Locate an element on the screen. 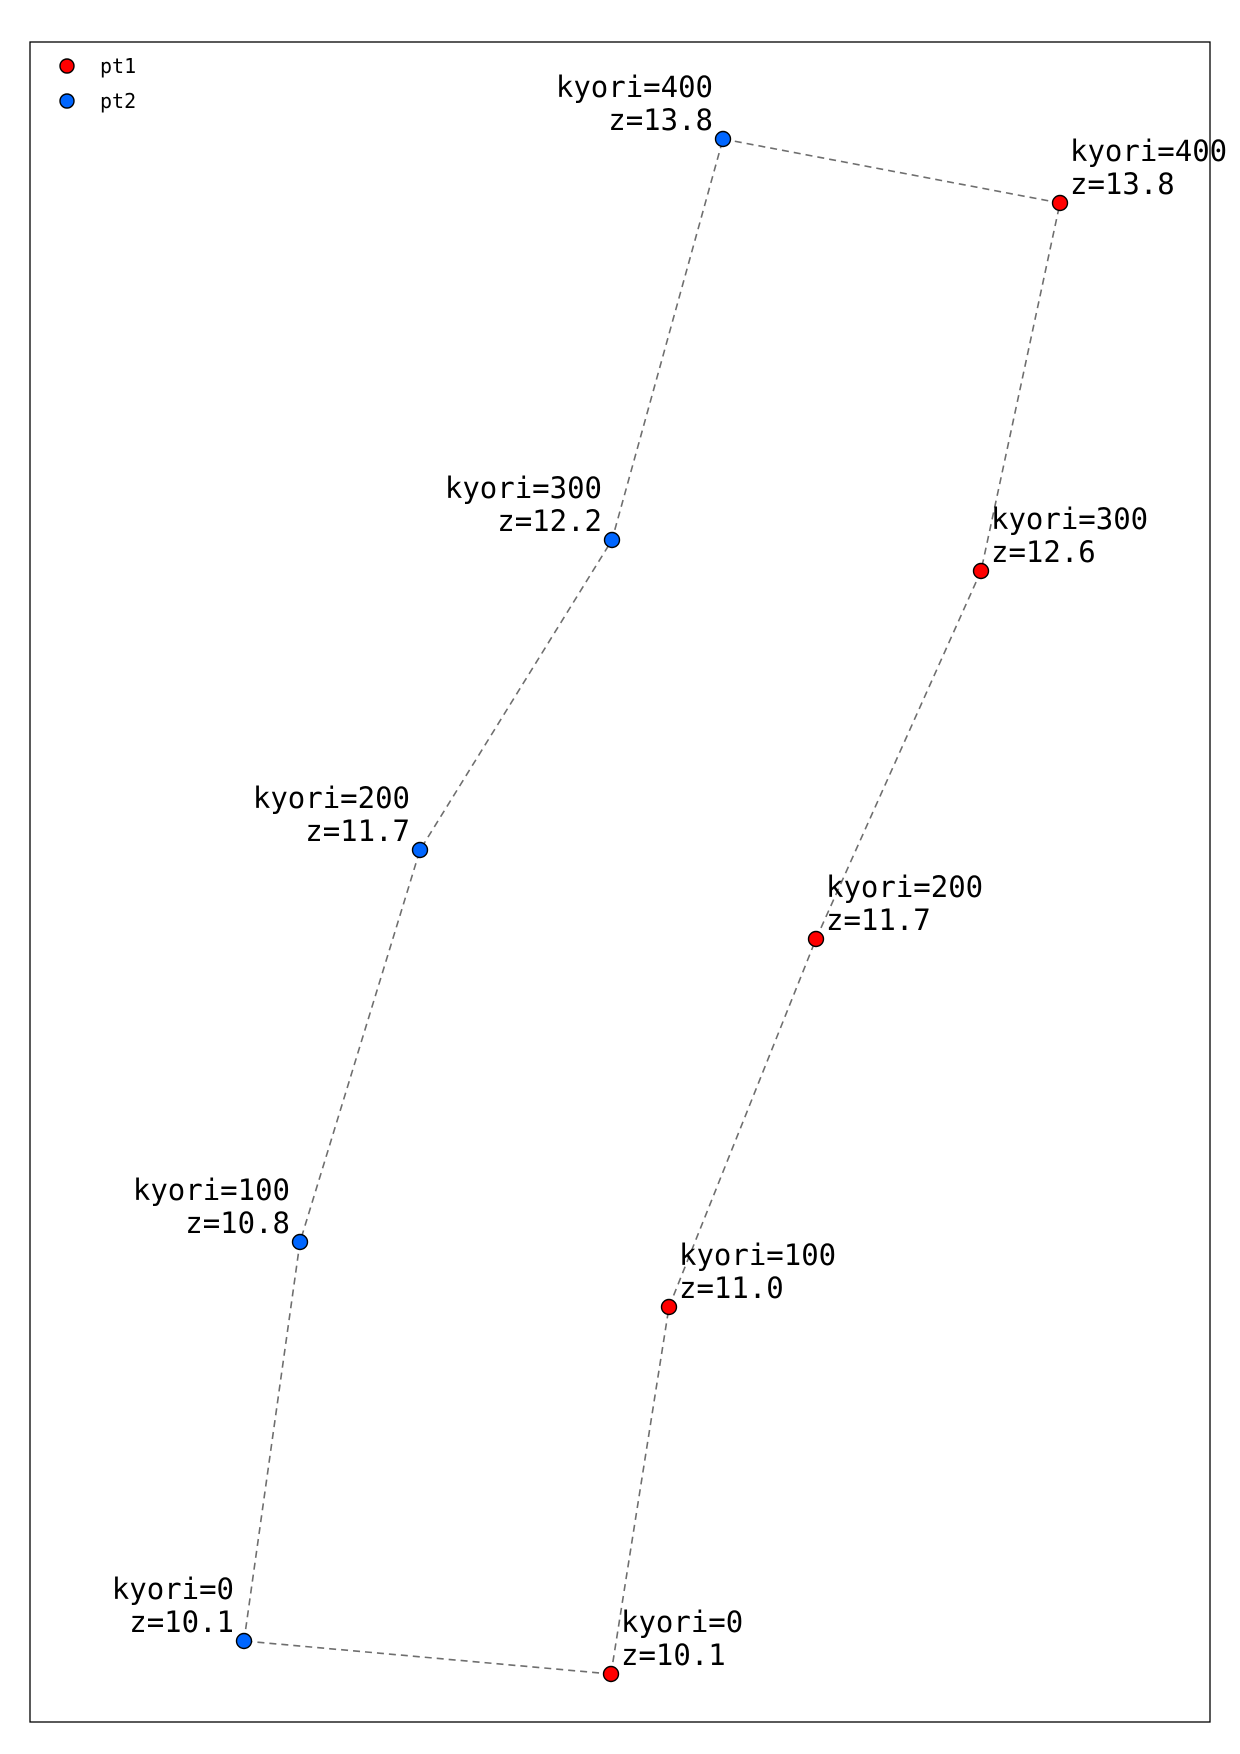 This screenshot has height=1754, width=1240. pt1-kyori-label-2: kyori=200 is located at coordinates (904, 887).